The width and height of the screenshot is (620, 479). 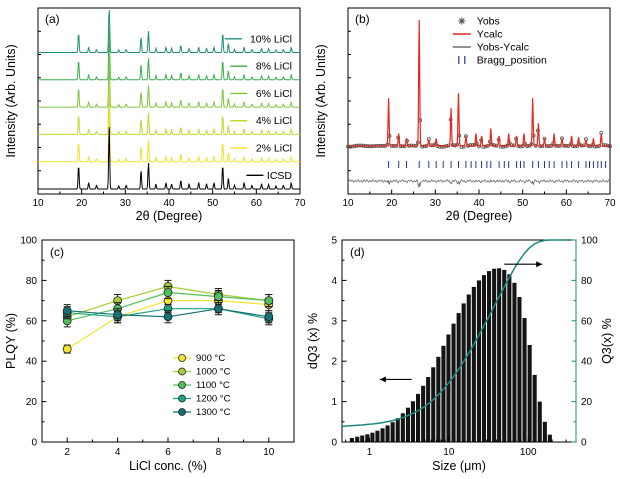 What do you see at coordinates (274, 149) in the screenshot?
I see `trace-label-2-licl: 2% LiCl` at bounding box center [274, 149].